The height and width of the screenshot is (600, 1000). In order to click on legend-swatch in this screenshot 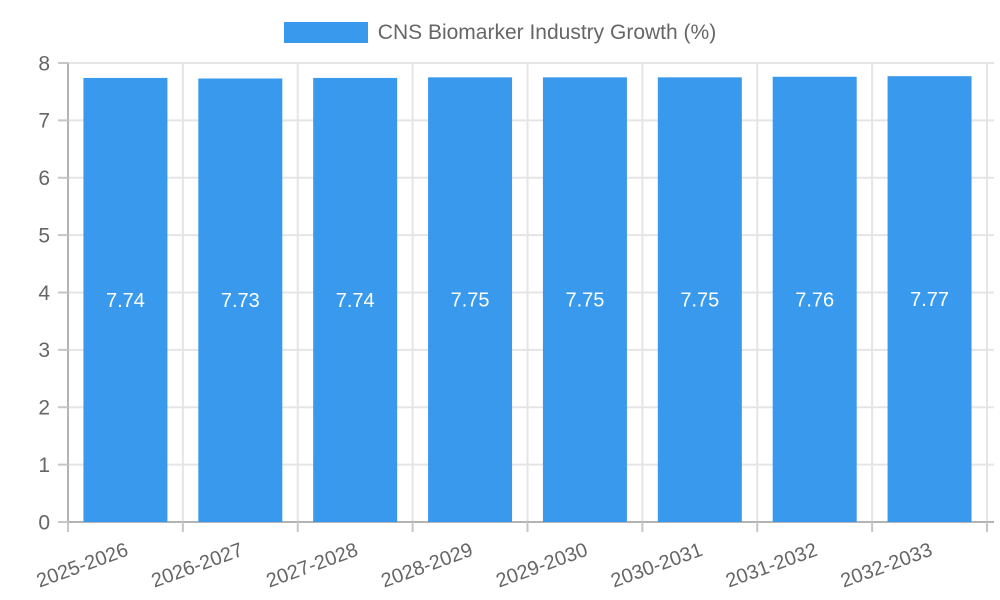, I will do `click(325, 33)`.